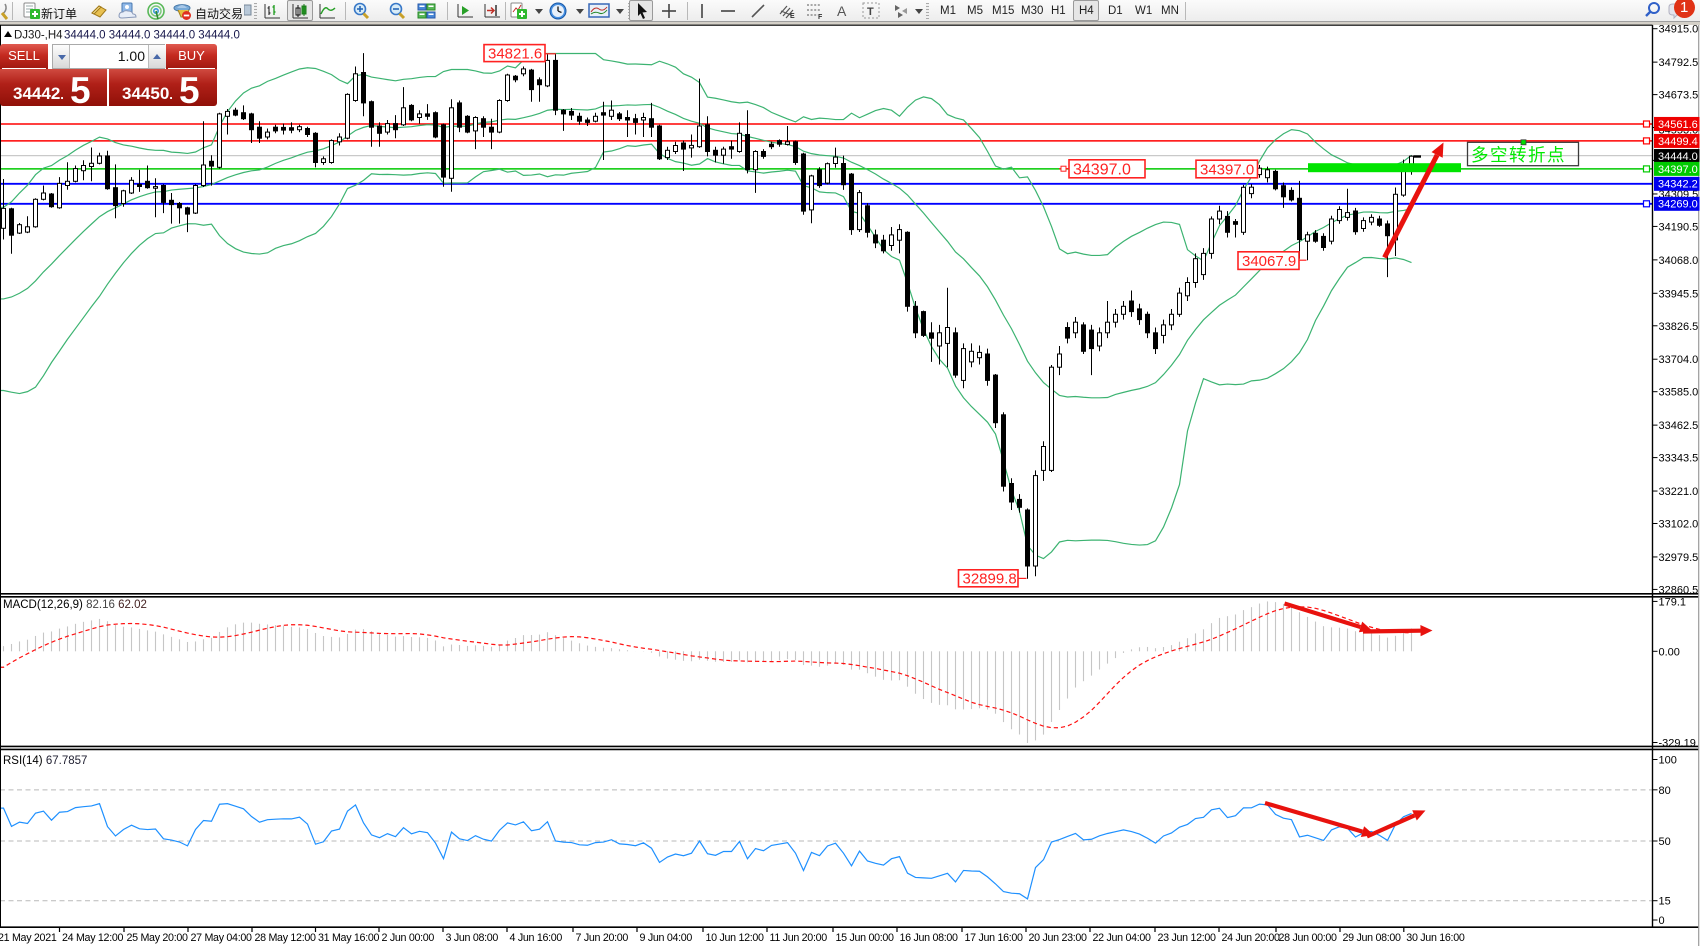 The image size is (1700, 946). Describe the element at coordinates (994, 938) in the screenshot. I see `svg-text: 17 Jun 16:00` at that location.